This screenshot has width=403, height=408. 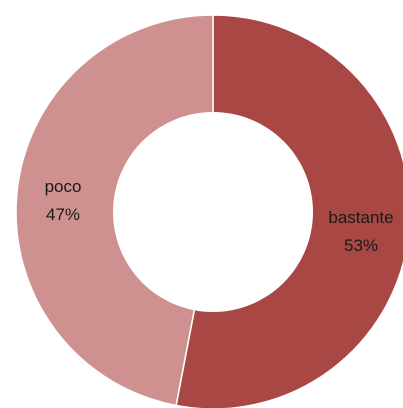 I want to click on slice-category-label: bastante, so click(x=360, y=217).